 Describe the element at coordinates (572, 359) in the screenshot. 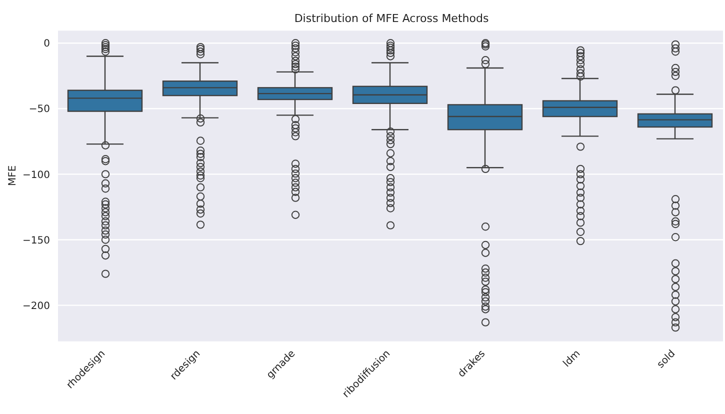

I see `x-tick-label: ldm` at that location.